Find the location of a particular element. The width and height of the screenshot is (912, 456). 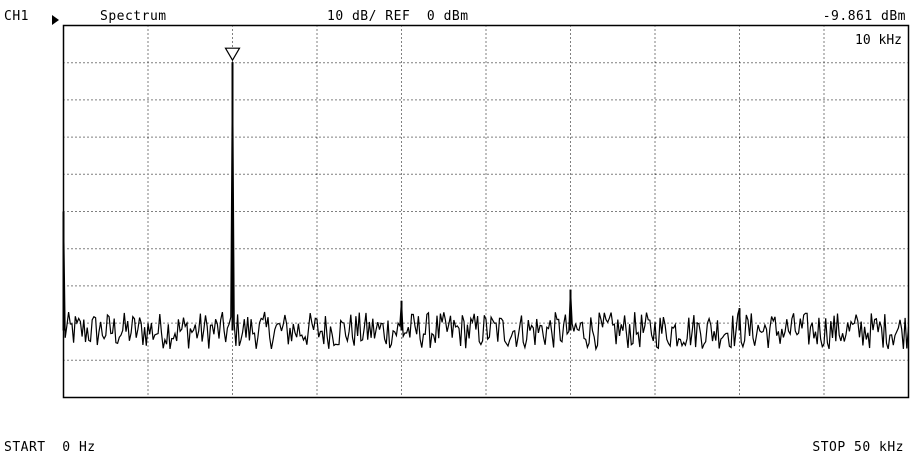

start-frequency-label: START 0 Hz is located at coordinates (50, 447).